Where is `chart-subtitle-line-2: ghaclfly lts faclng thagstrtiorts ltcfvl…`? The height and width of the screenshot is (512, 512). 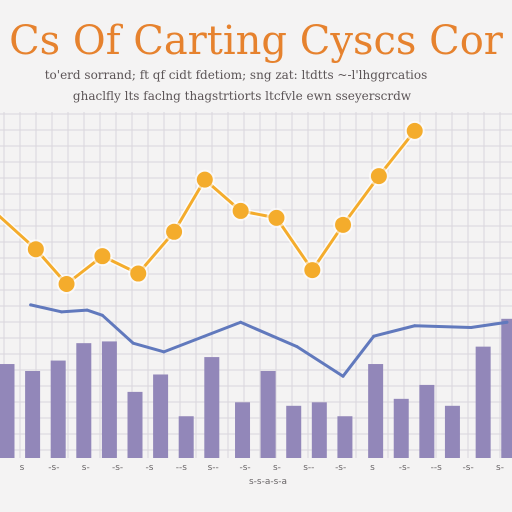
chart-subtitle-line-2: ghaclfly lts faclng thagstrtiorts ltcfvl… is located at coordinates (242, 96).